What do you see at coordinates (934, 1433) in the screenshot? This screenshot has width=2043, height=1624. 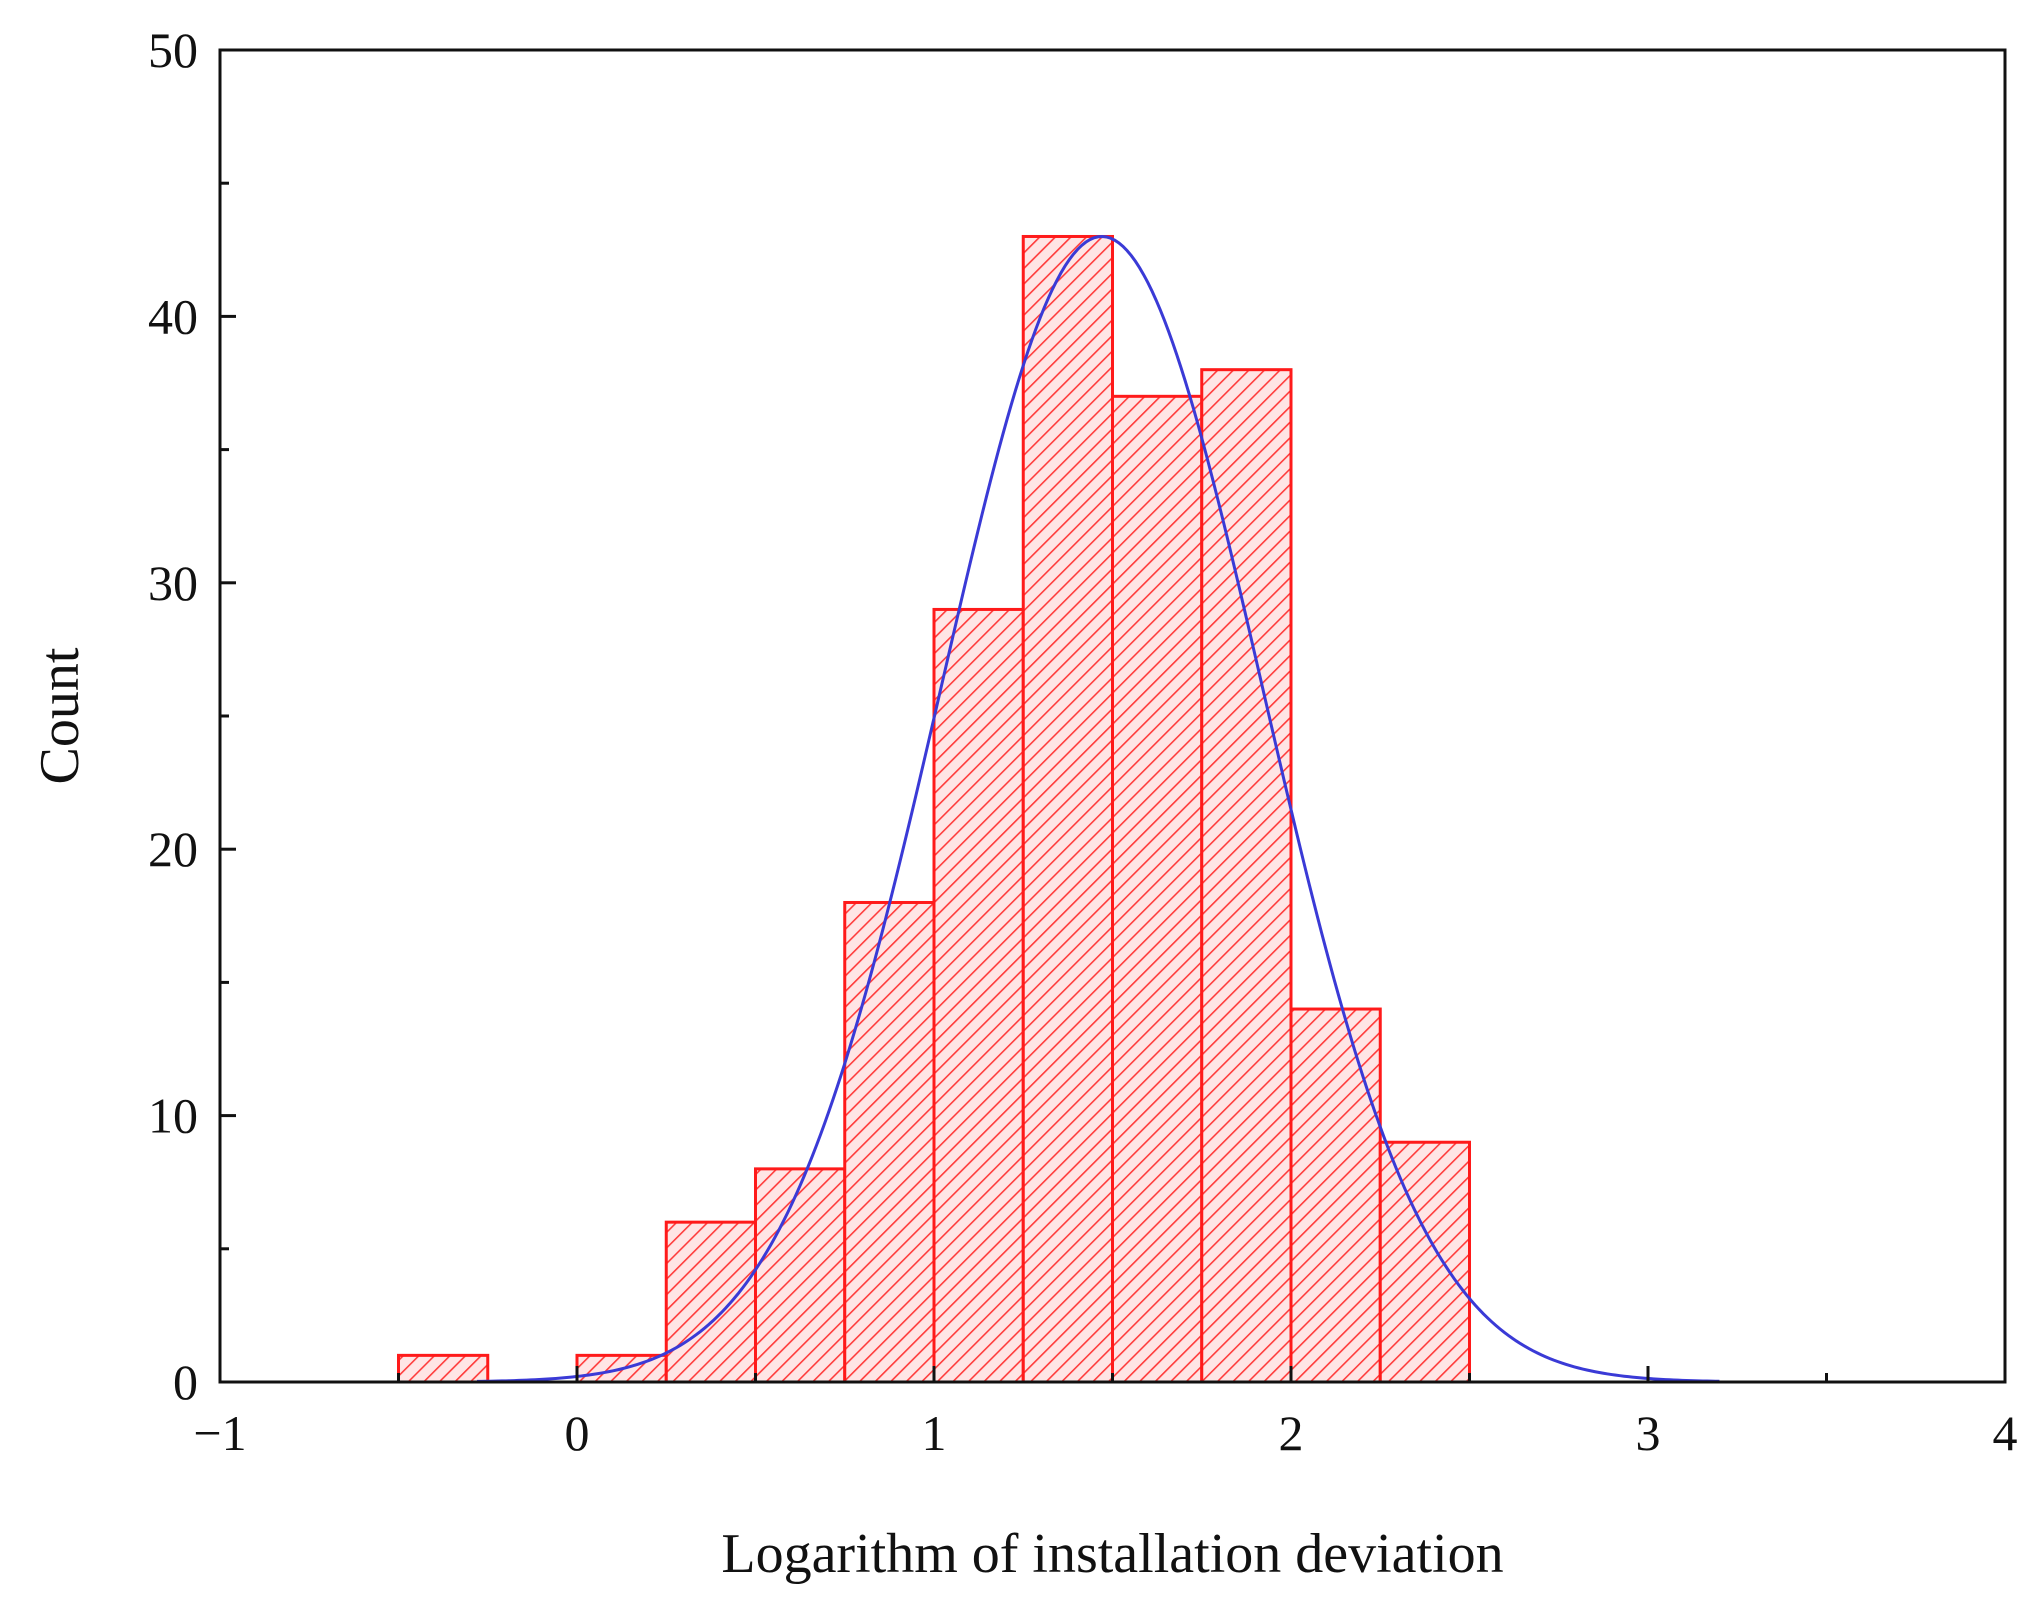 I see `x-tick-label: 1` at bounding box center [934, 1433].